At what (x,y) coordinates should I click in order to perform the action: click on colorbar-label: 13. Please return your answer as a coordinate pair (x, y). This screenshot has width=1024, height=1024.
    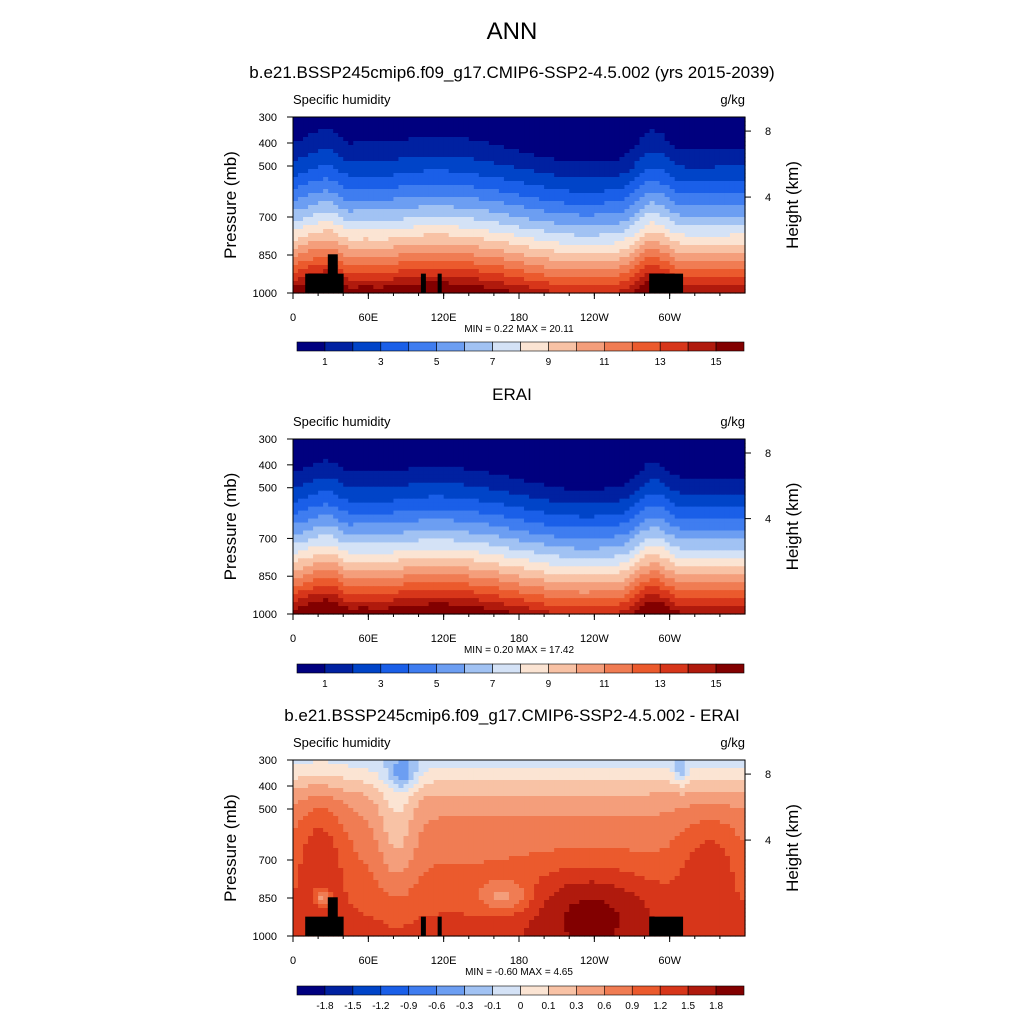
    Looking at the image, I should click on (661, 362).